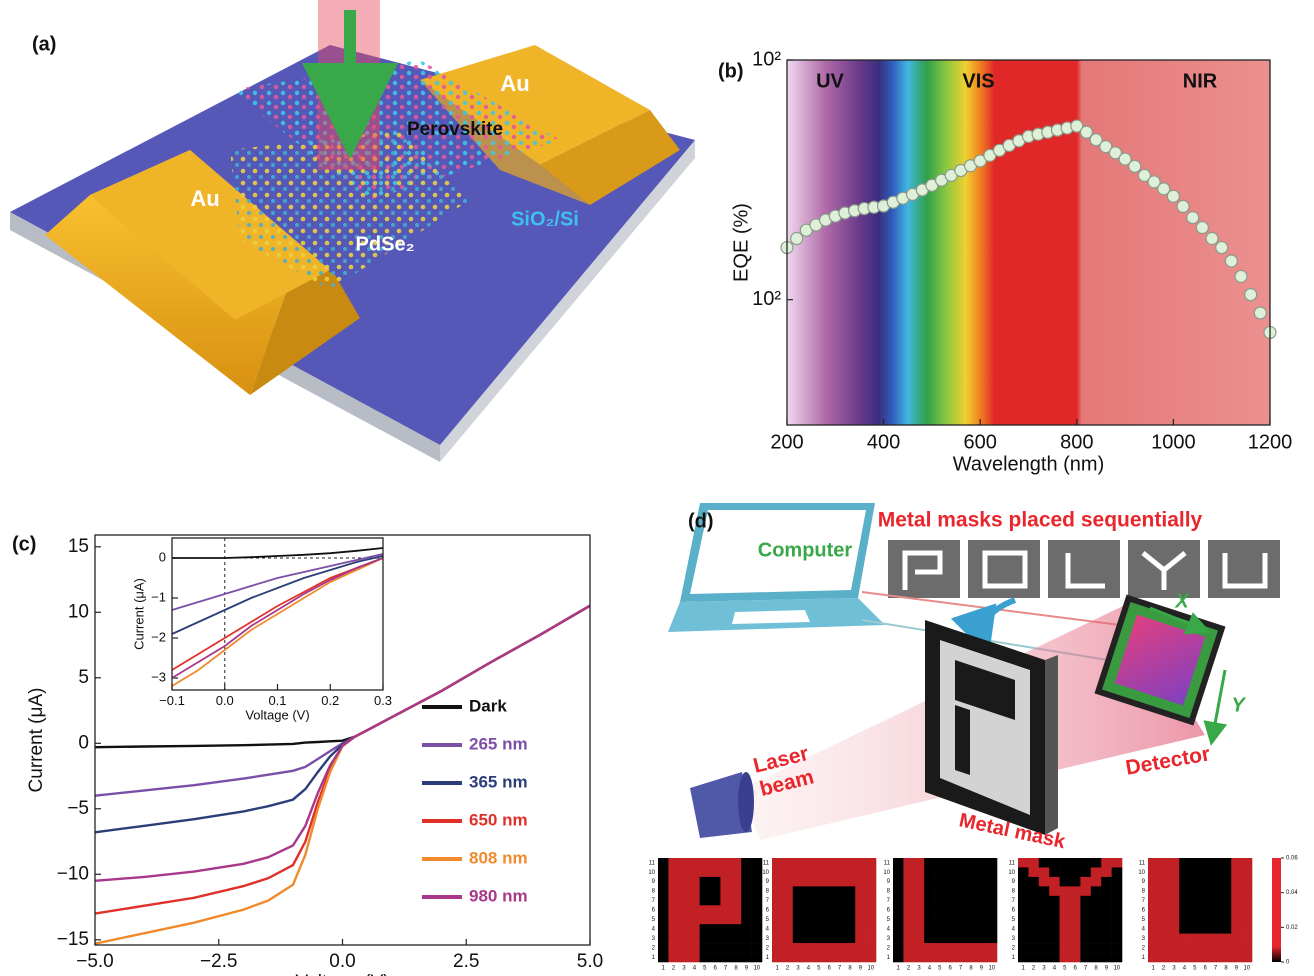 This screenshot has width=1314, height=976. Describe the element at coordinates (1024, 969) in the screenshot. I see `heatmap-x-tick: 1` at that location.